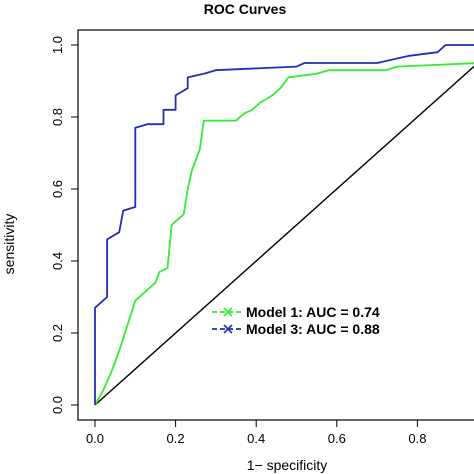 The image size is (474, 474). Describe the element at coordinates (176, 438) in the screenshot. I see `x-tick-label: 0.2` at that location.